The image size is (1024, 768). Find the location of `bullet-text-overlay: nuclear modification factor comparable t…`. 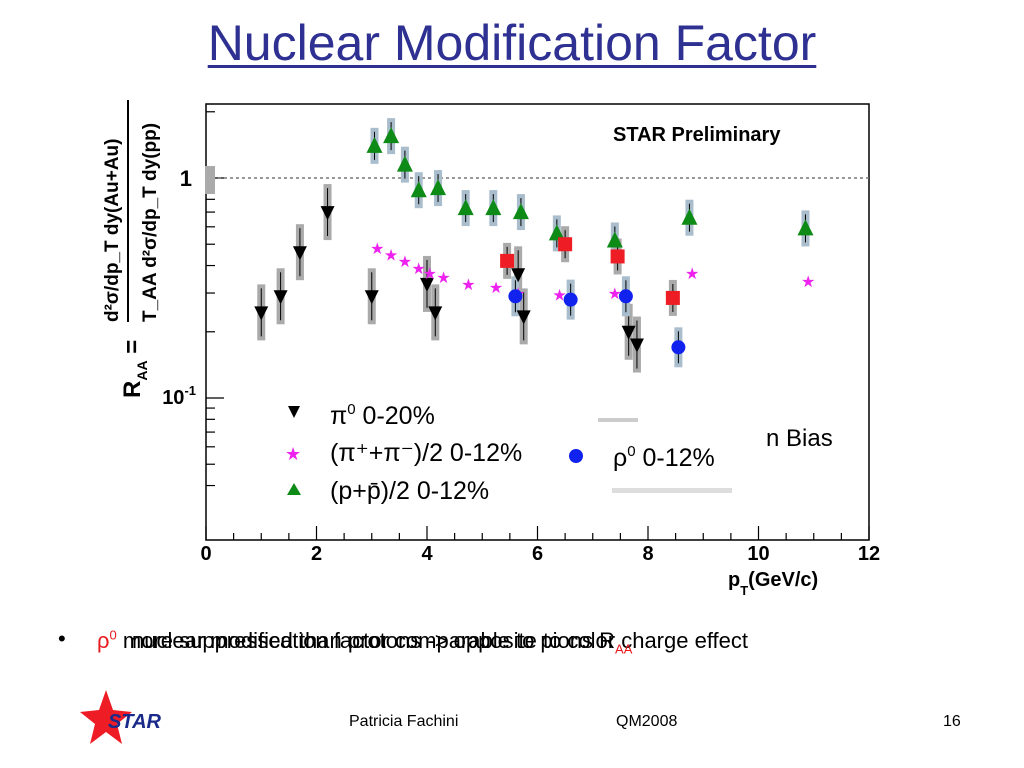

bullet-text-overlay: nuclear modification factor comparable t… is located at coordinates (382, 642).